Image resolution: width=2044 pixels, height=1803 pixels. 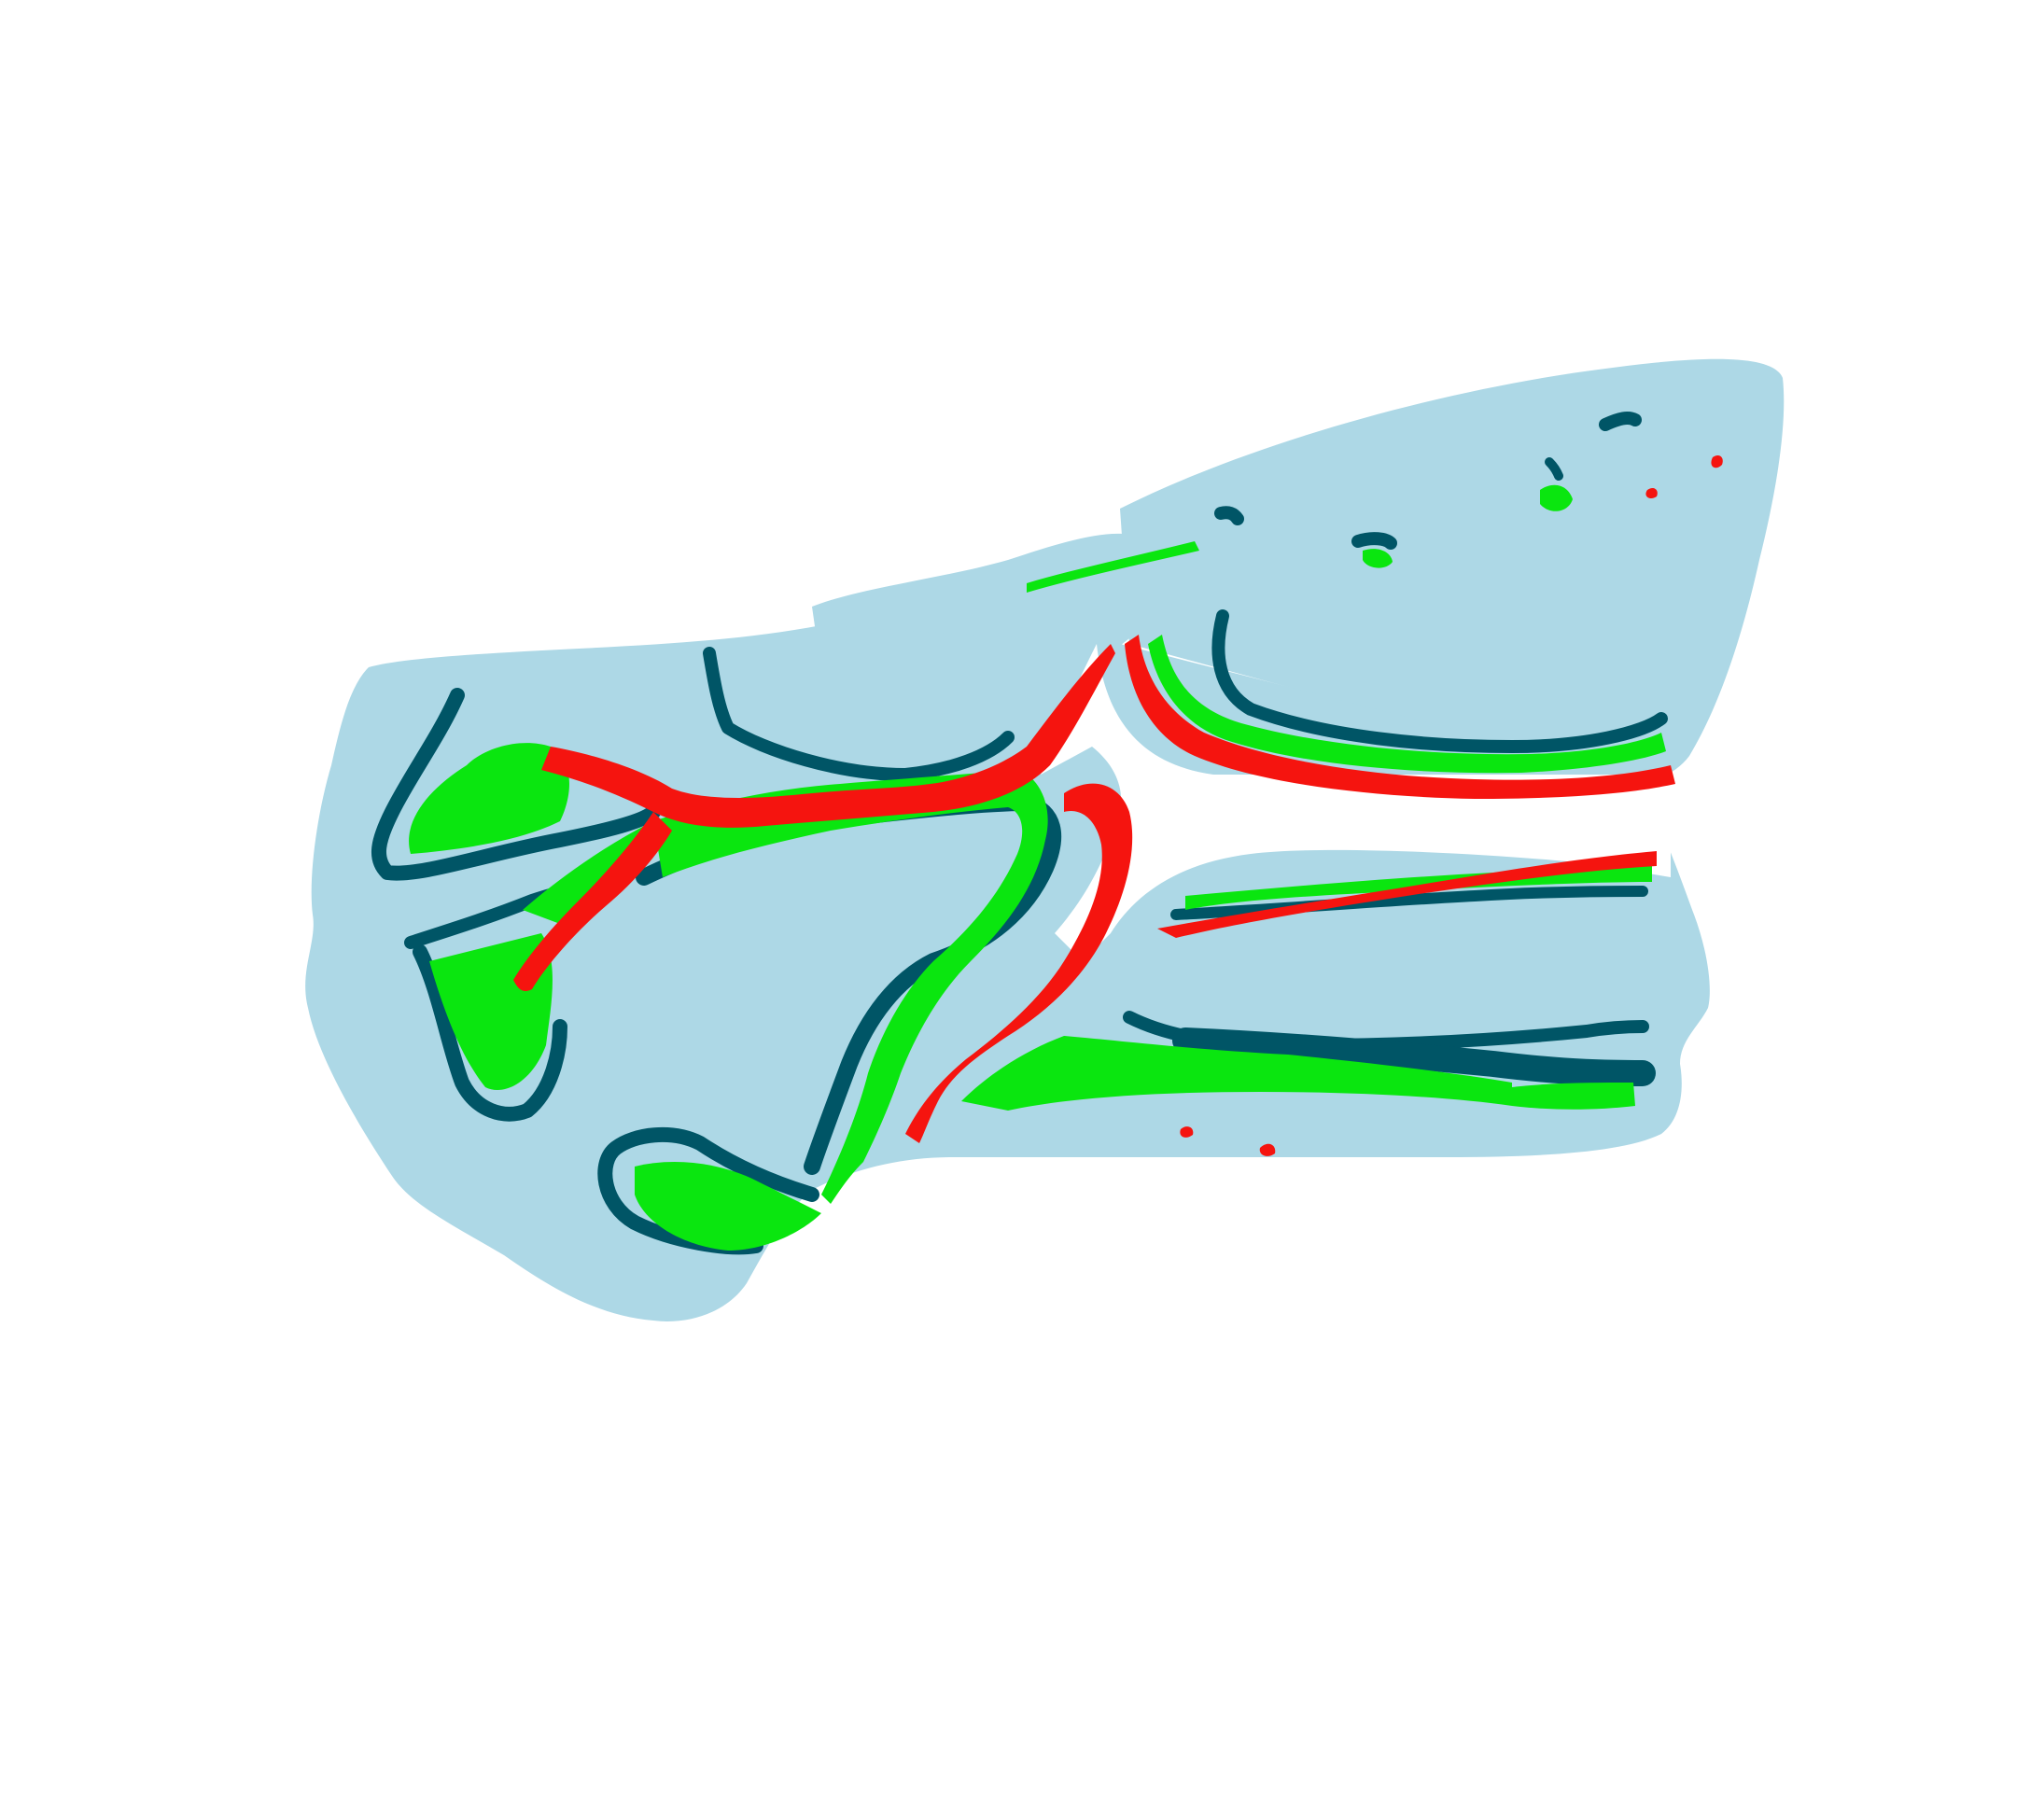 I want to click on green-strip-top, so click(x=1113, y=567).